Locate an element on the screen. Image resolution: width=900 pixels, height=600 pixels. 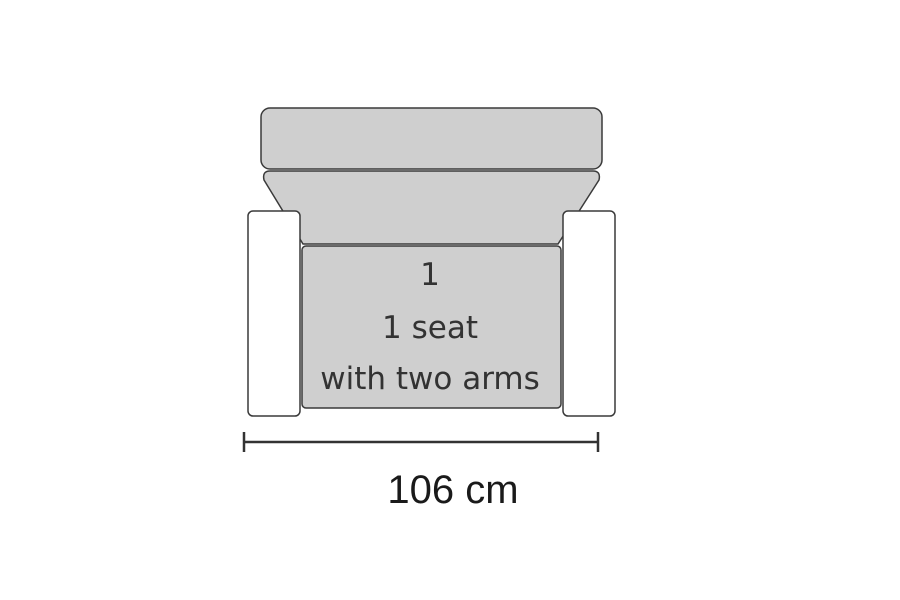
seat-count-label: 1 seat is located at coordinates (430, 328).